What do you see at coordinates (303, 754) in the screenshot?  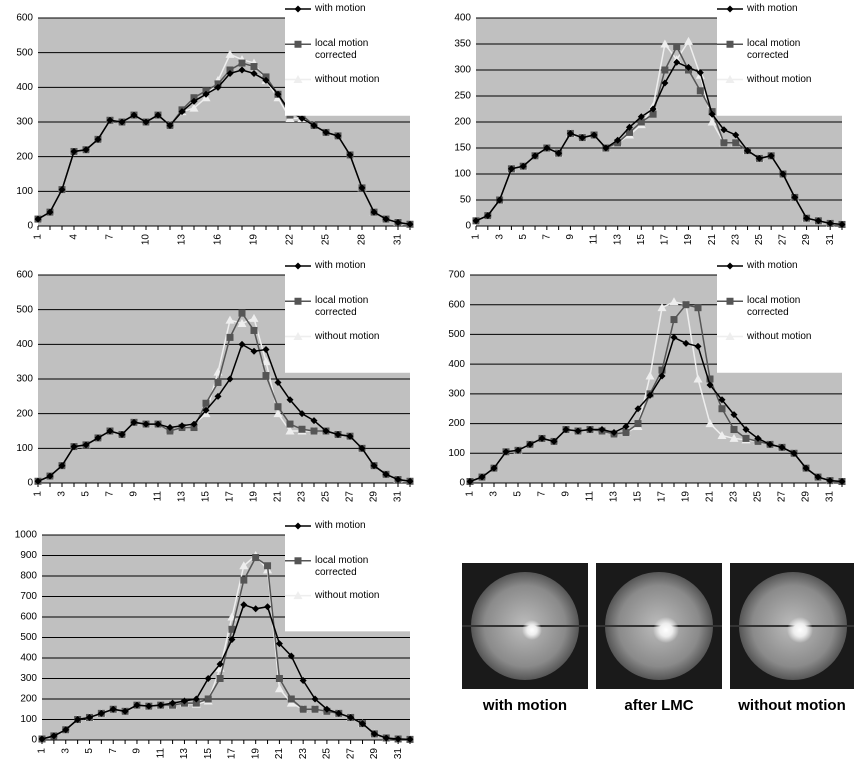 I see `x-tick-label: 23` at bounding box center [303, 754].